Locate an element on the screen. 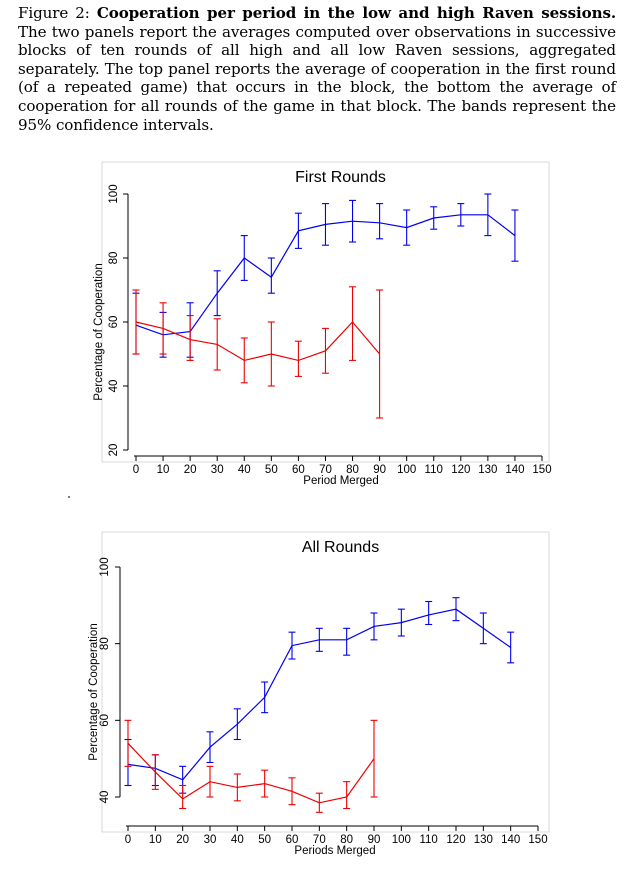 This screenshot has width=628, height=870. x-tick-label: 30 is located at coordinates (217, 470).